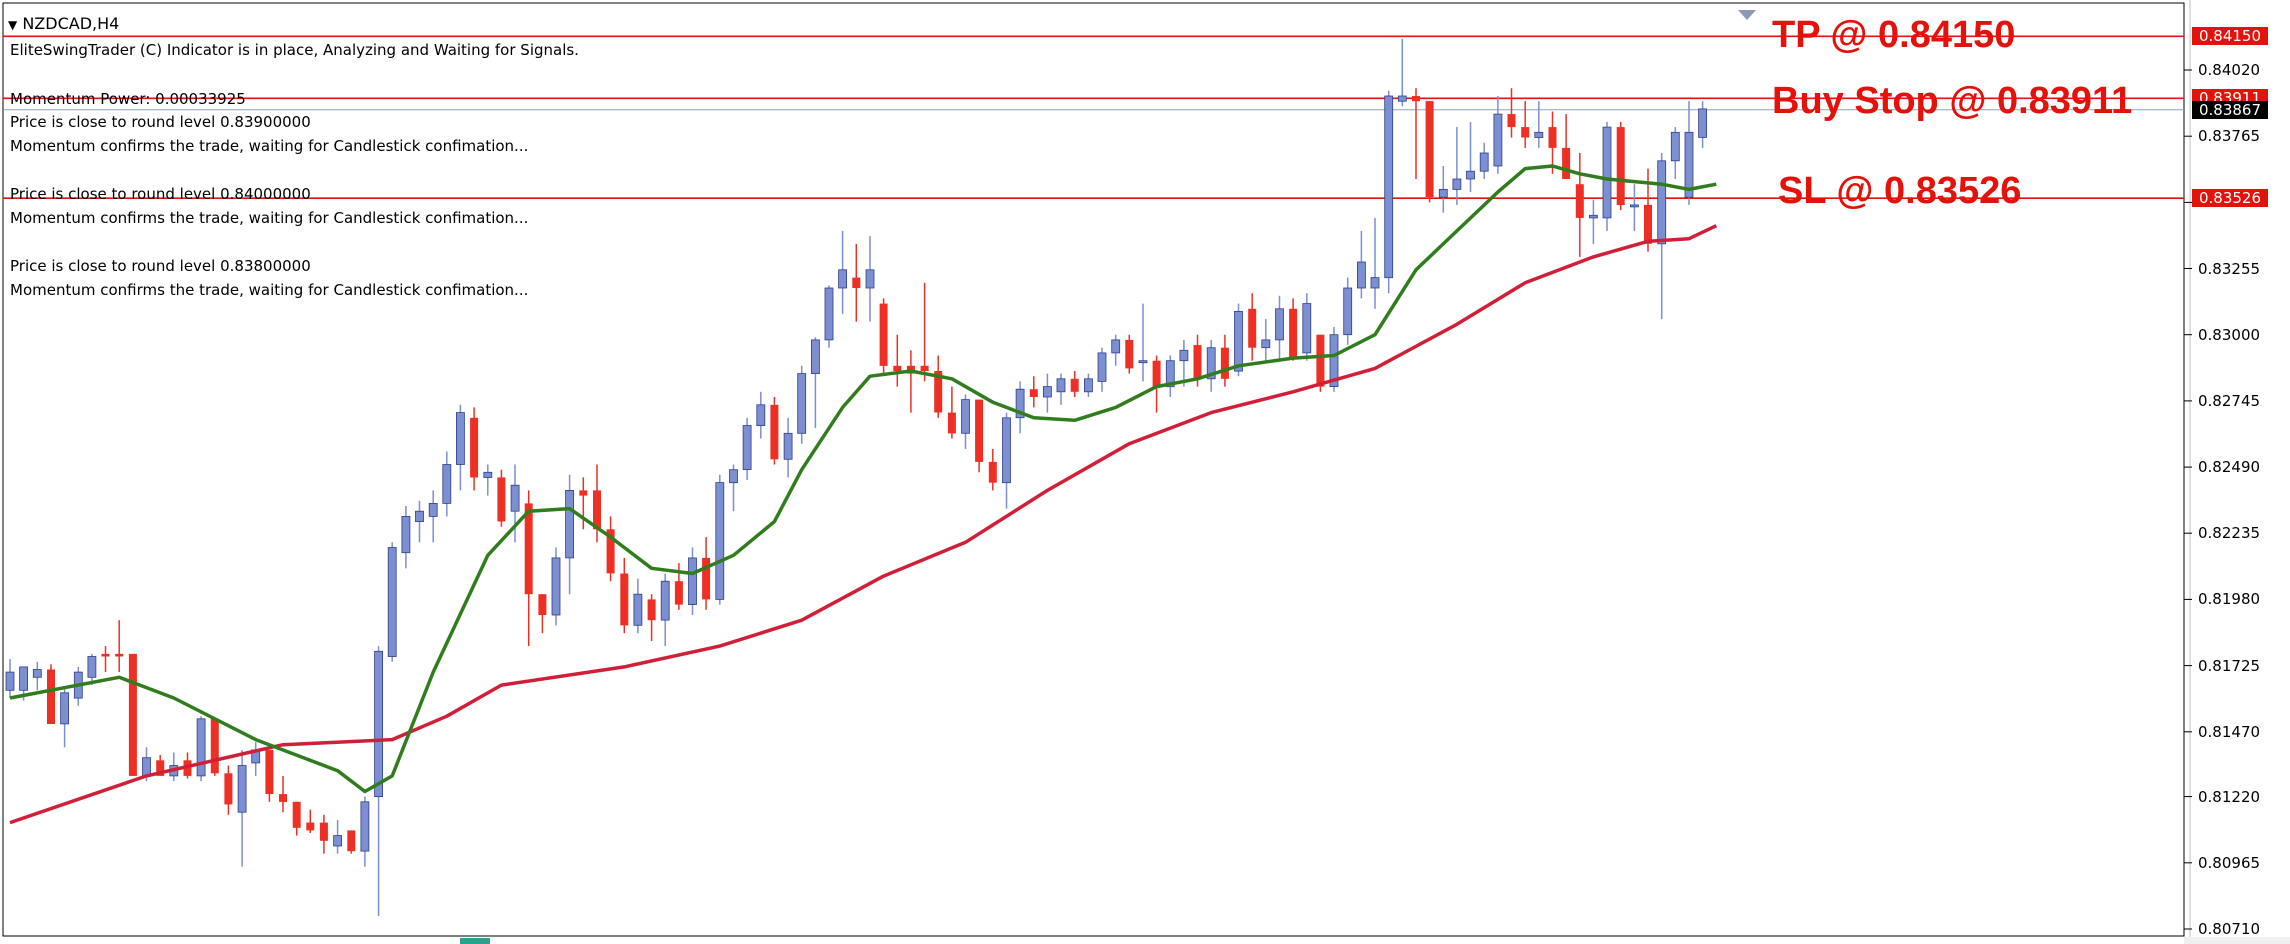  I want to click on buy-stop-label: Buy Stop @ 0.83911, so click(1952, 101).